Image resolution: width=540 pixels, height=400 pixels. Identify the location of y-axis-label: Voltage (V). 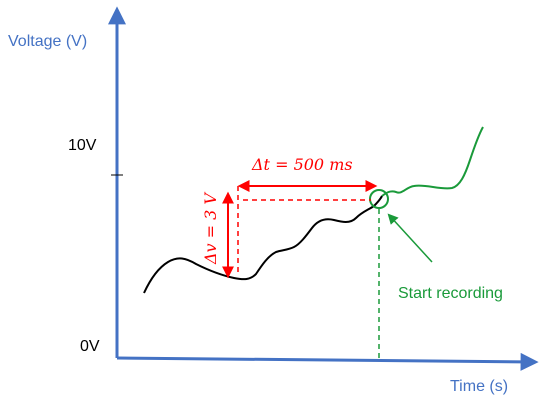
(47, 41).